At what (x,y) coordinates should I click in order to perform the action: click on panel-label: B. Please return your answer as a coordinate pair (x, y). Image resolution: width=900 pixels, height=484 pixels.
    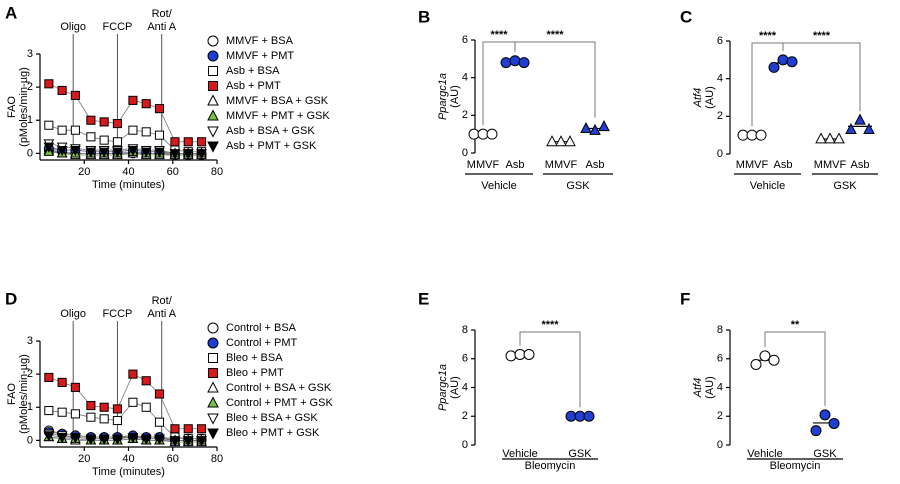
    Looking at the image, I should click on (424, 16).